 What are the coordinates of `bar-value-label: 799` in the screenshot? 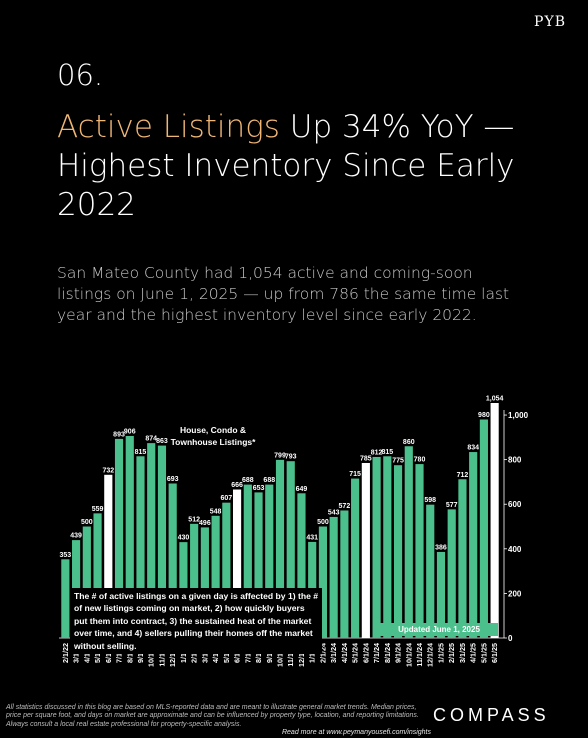 It's located at (280, 455).